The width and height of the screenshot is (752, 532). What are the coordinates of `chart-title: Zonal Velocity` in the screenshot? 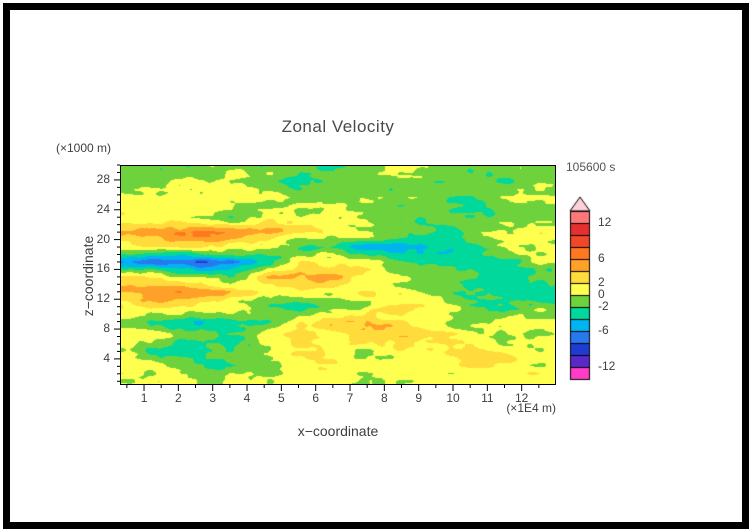 It's located at (338, 126).